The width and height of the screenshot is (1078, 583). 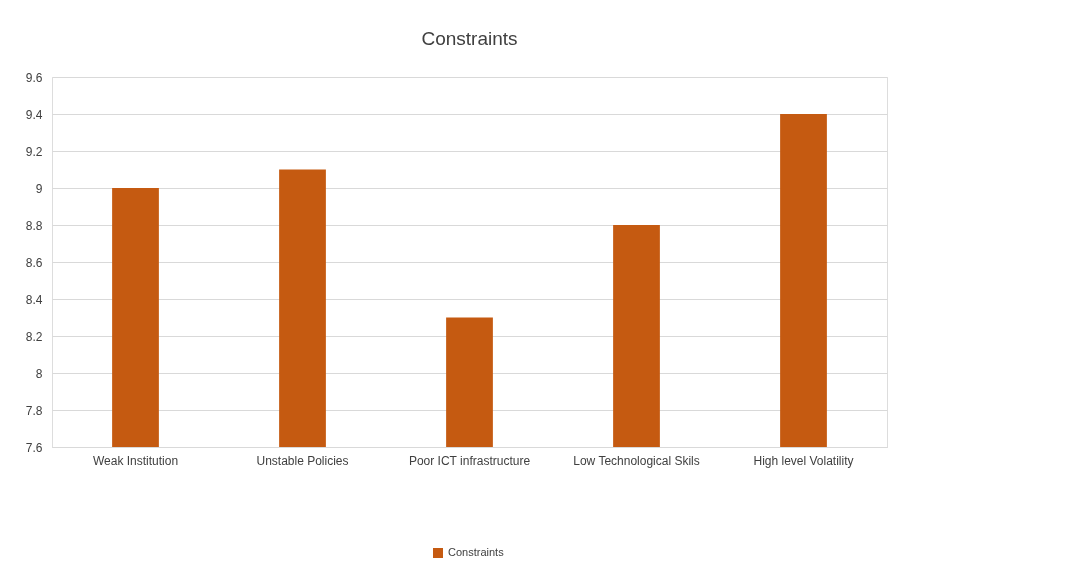 I want to click on y-tick-label: 9, so click(x=39, y=188).